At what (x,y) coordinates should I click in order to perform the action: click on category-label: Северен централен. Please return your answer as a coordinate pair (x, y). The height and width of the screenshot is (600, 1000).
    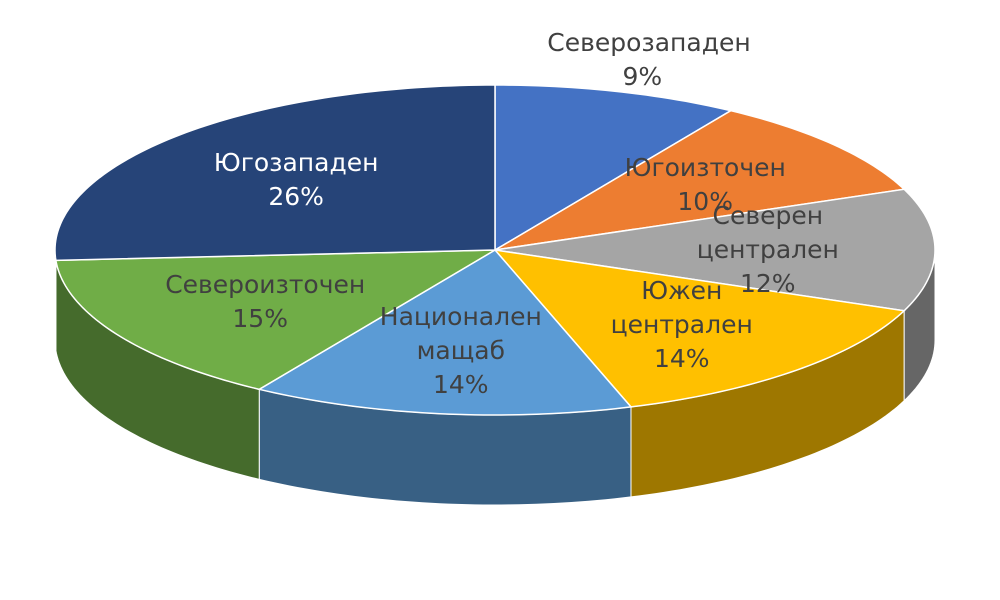
    Looking at the image, I should click on (767, 232).